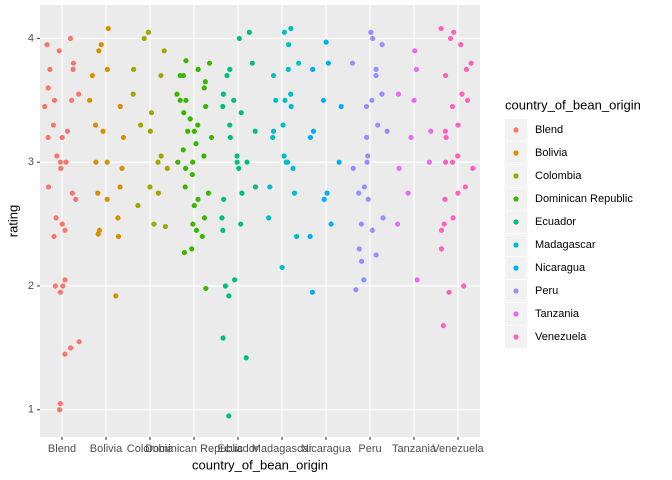 Image resolution: width=672 pixels, height=480 pixels. I want to click on legend-title: country_of_bean_origin, so click(573, 104).